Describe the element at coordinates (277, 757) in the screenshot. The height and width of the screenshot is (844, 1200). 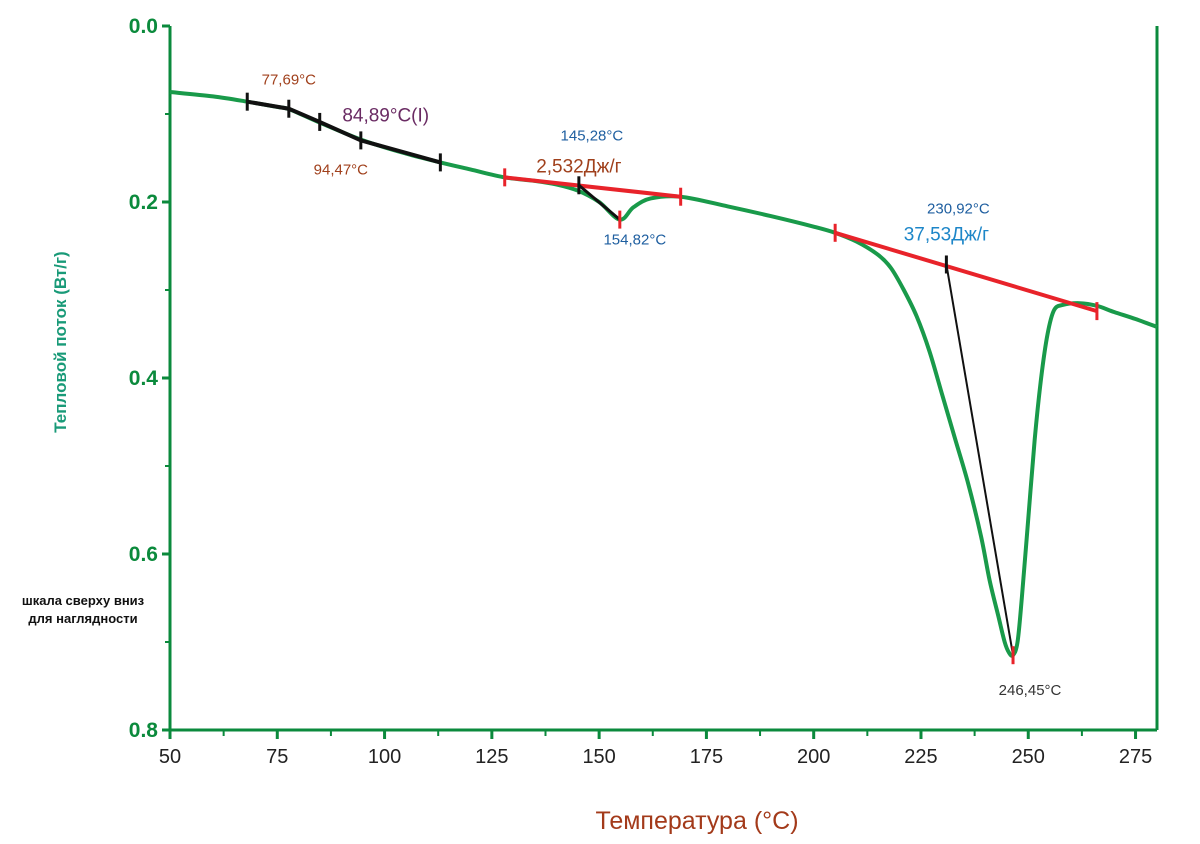
I see `x-tick-label: 75` at that location.